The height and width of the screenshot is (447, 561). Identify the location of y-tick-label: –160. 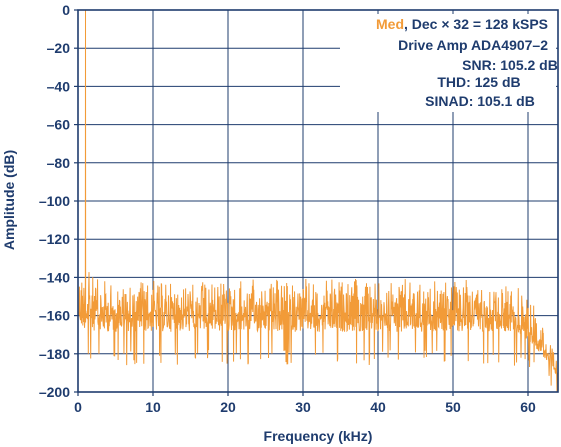
(54, 316).